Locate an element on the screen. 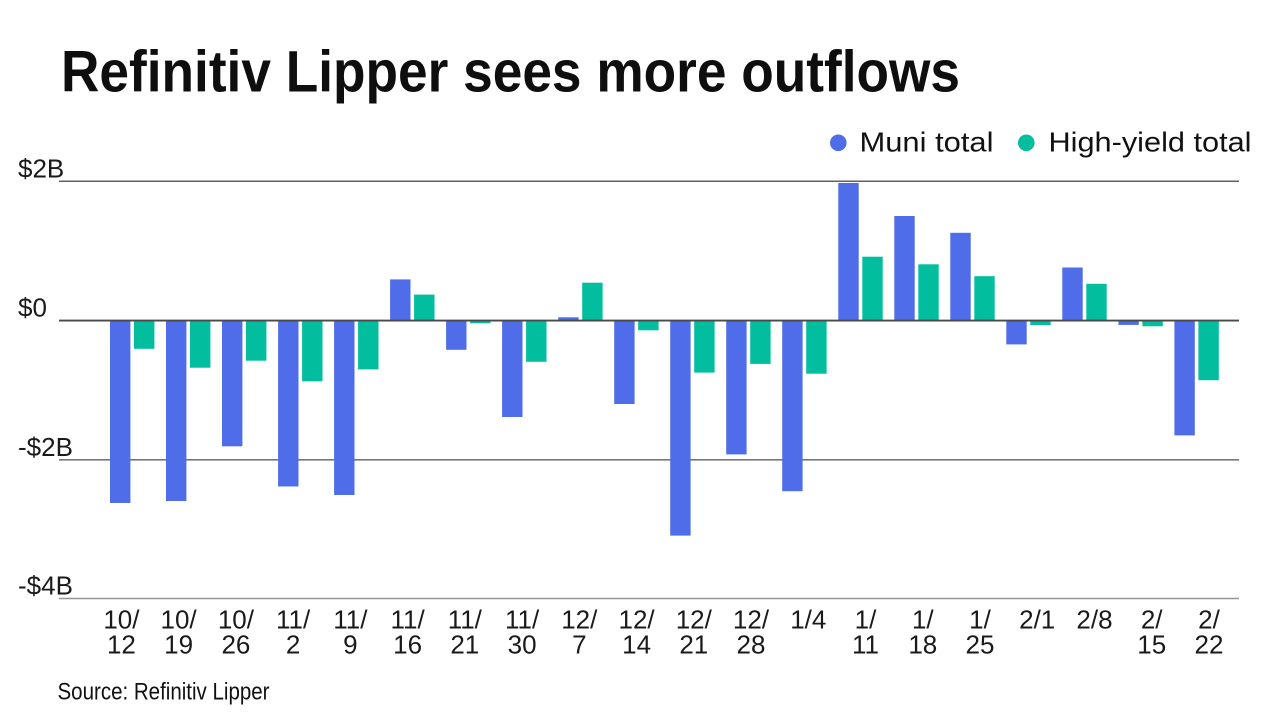 Image resolution: width=1280 pixels, height=720 pixels. svg-text: 7 is located at coordinates (579, 645).